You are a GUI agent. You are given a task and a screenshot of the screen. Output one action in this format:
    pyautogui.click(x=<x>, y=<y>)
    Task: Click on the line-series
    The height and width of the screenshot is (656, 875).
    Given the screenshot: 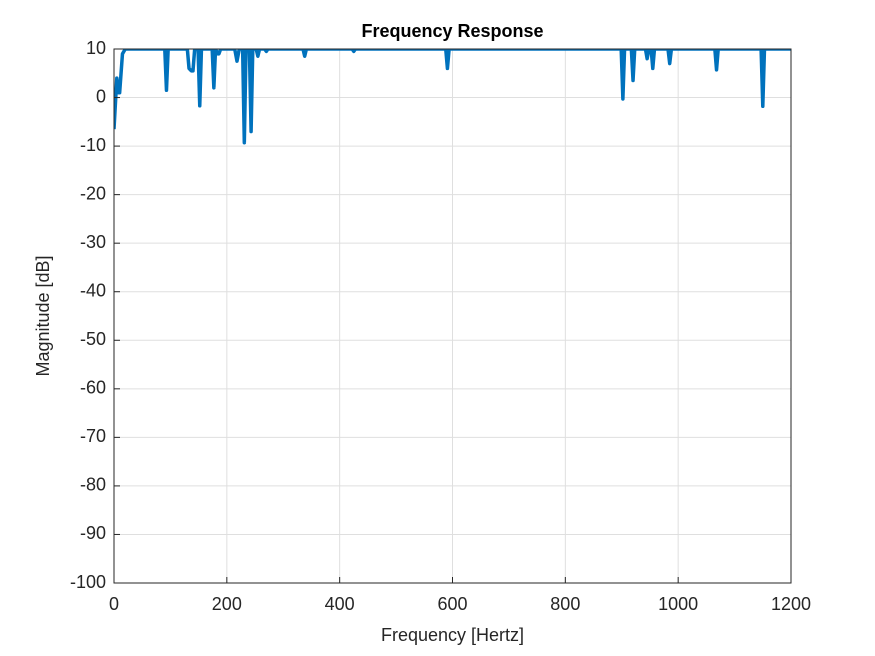 What is the action you would take?
    pyautogui.click(x=452, y=97)
    